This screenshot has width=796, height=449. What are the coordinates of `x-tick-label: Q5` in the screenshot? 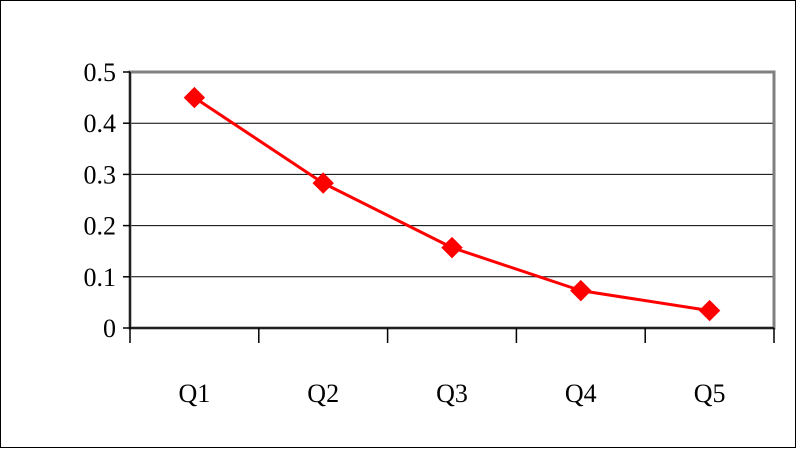 It's located at (710, 393).